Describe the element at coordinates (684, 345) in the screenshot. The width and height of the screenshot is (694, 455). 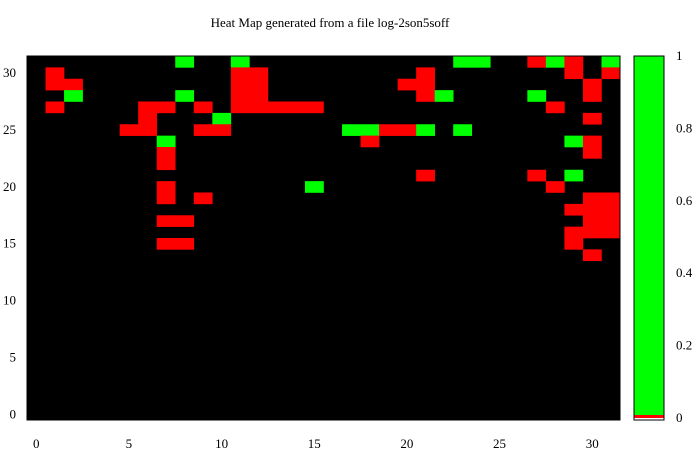
I see `colorbar-tick-label: 0.2` at that location.